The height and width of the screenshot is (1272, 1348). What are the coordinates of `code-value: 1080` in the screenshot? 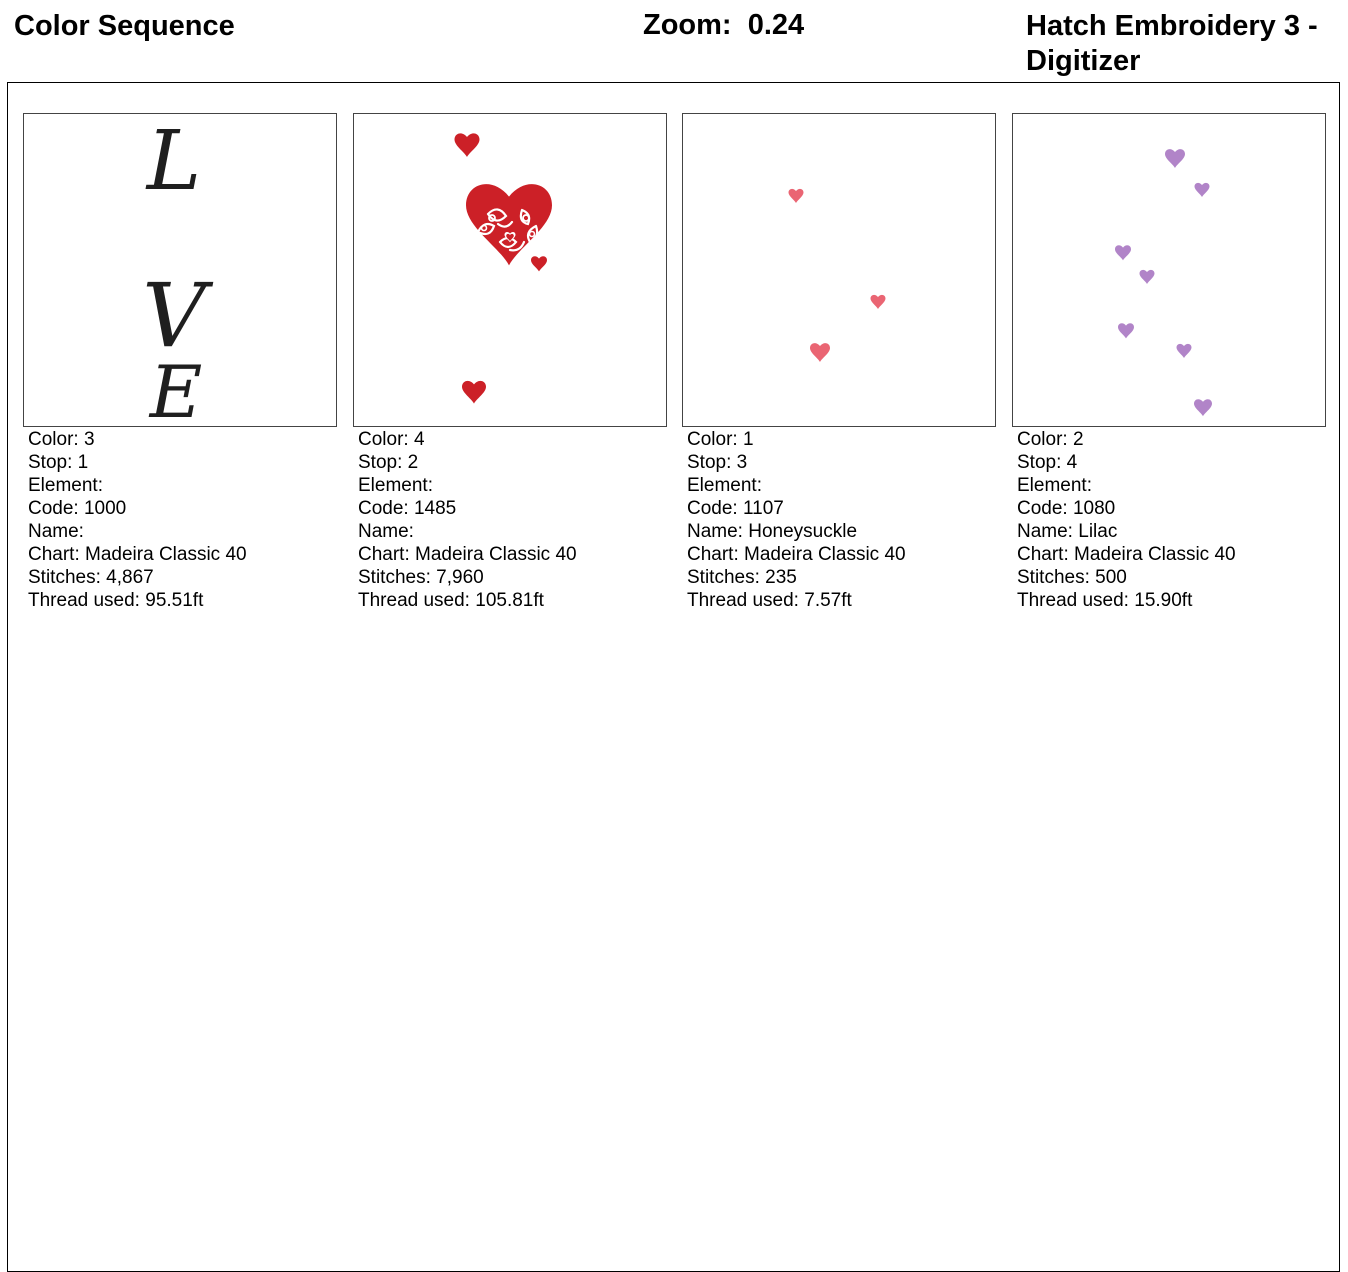 It's located at (1094, 508).